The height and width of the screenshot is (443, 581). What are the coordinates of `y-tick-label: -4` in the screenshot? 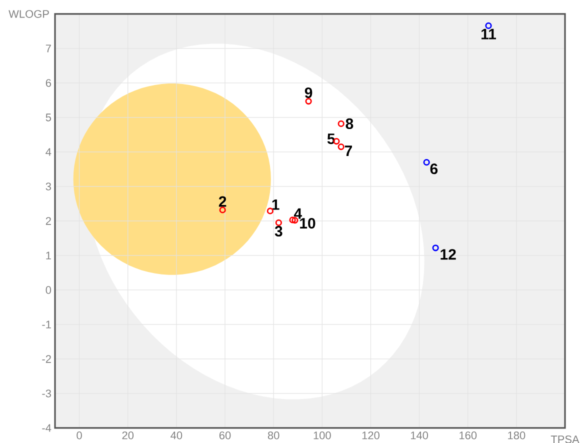 It's located at (47, 428).